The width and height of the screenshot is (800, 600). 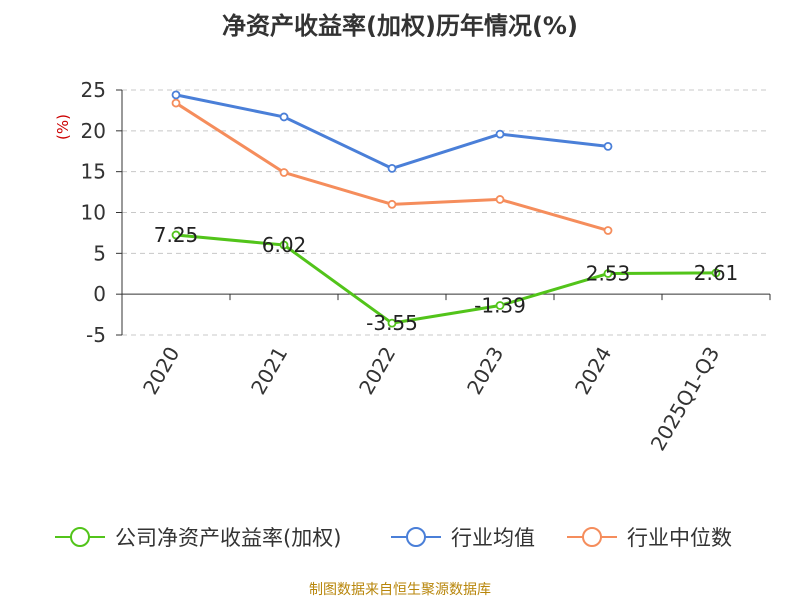 I want to click on x-tick-label: 2021, so click(x=269, y=371).